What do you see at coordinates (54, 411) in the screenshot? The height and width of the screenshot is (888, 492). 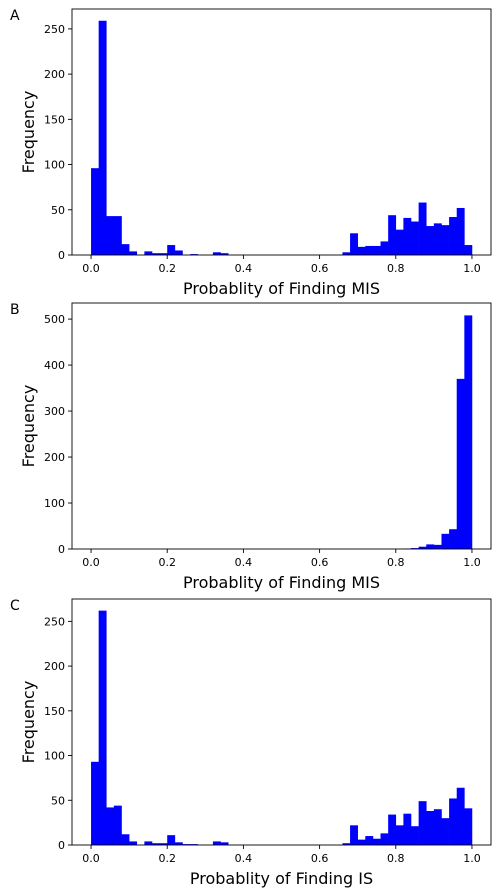 I see `y-tick-label: 300` at bounding box center [54, 411].